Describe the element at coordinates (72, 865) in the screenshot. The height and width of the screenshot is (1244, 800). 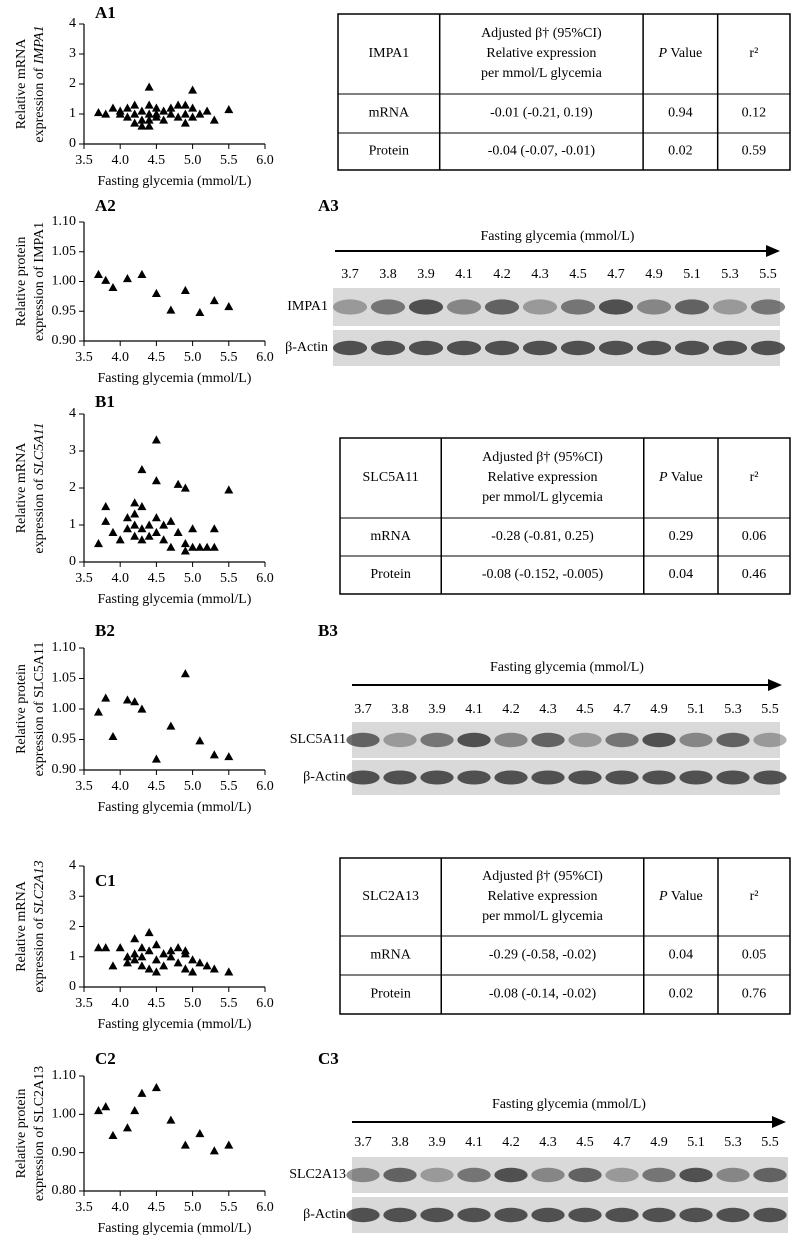
I see `y-tick-label: 4` at that location.